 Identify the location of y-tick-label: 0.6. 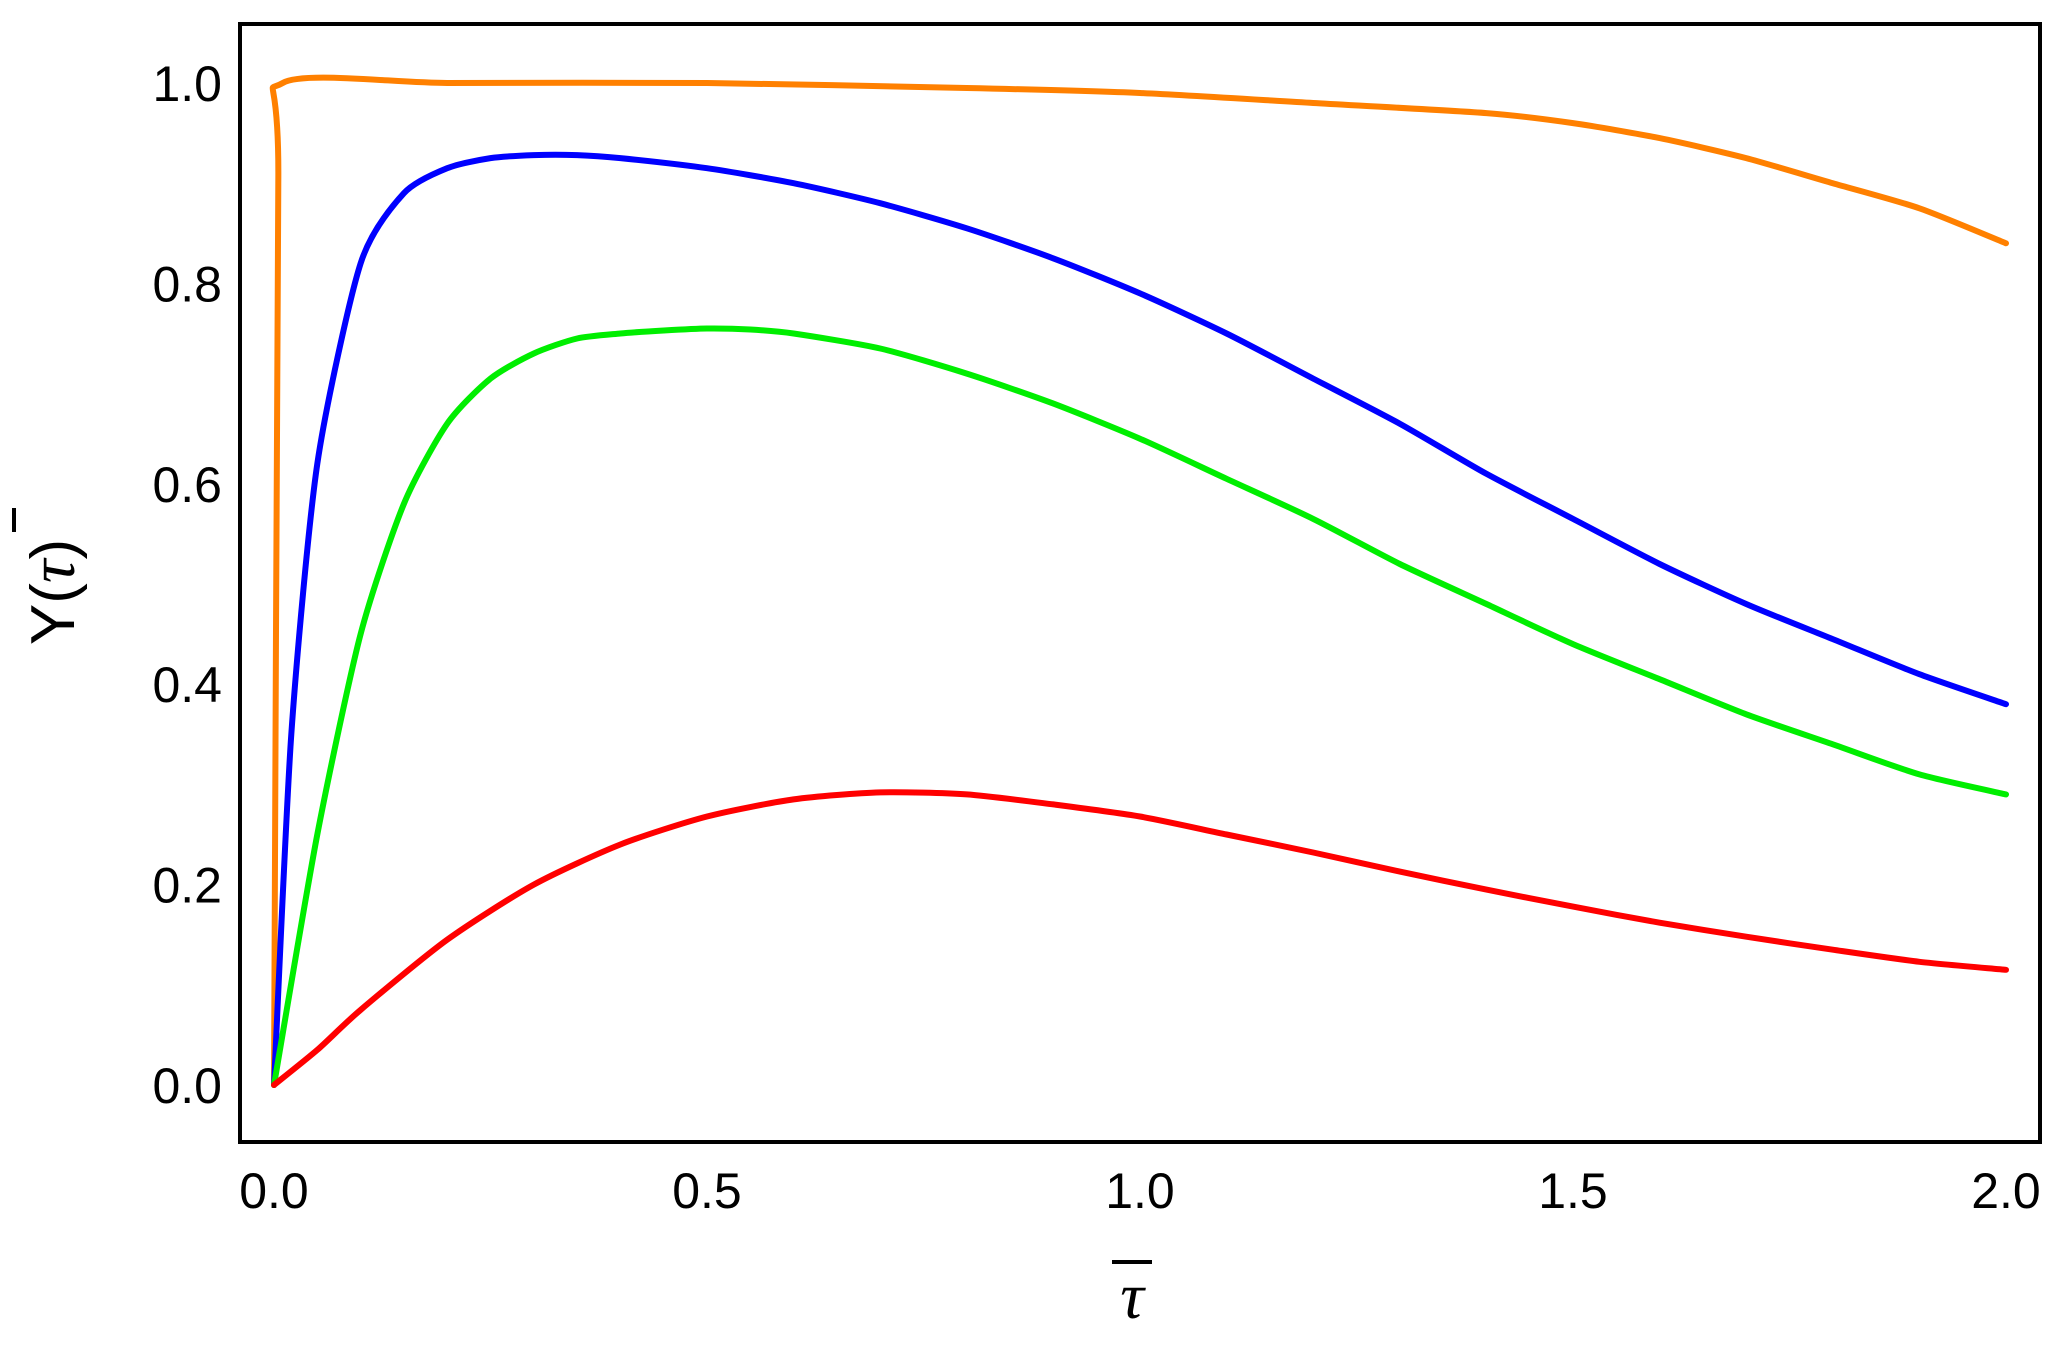
(187, 485).